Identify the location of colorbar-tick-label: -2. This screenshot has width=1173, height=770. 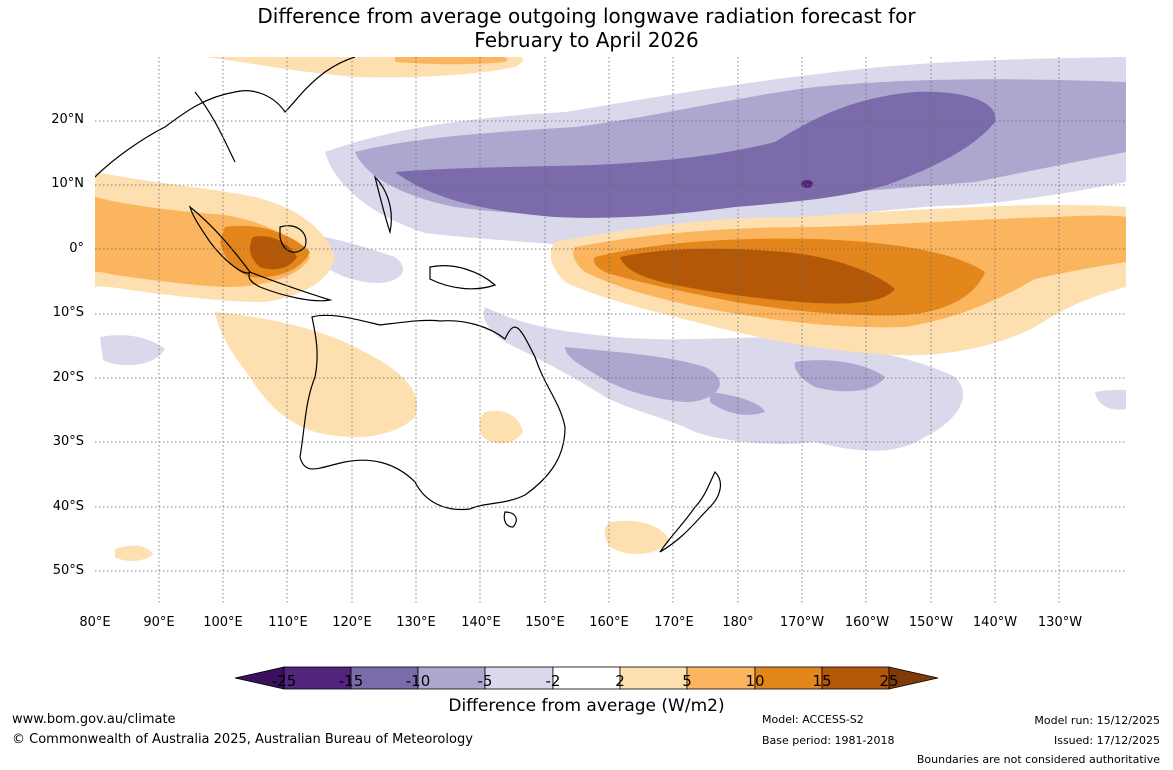
(553, 681).